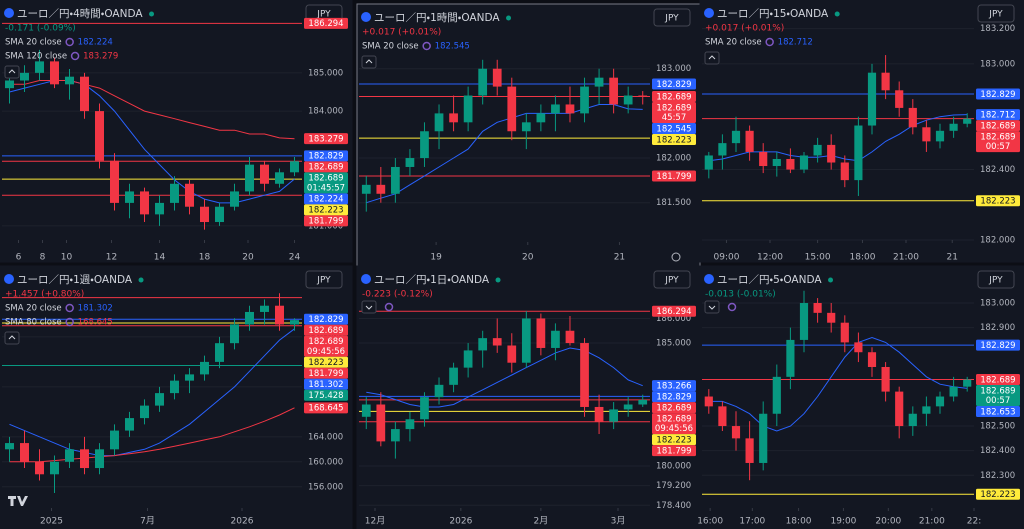  Describe the element at coordinates (906, 258) in the screenshot. I see `x-tick-label: 21:00` at that location.